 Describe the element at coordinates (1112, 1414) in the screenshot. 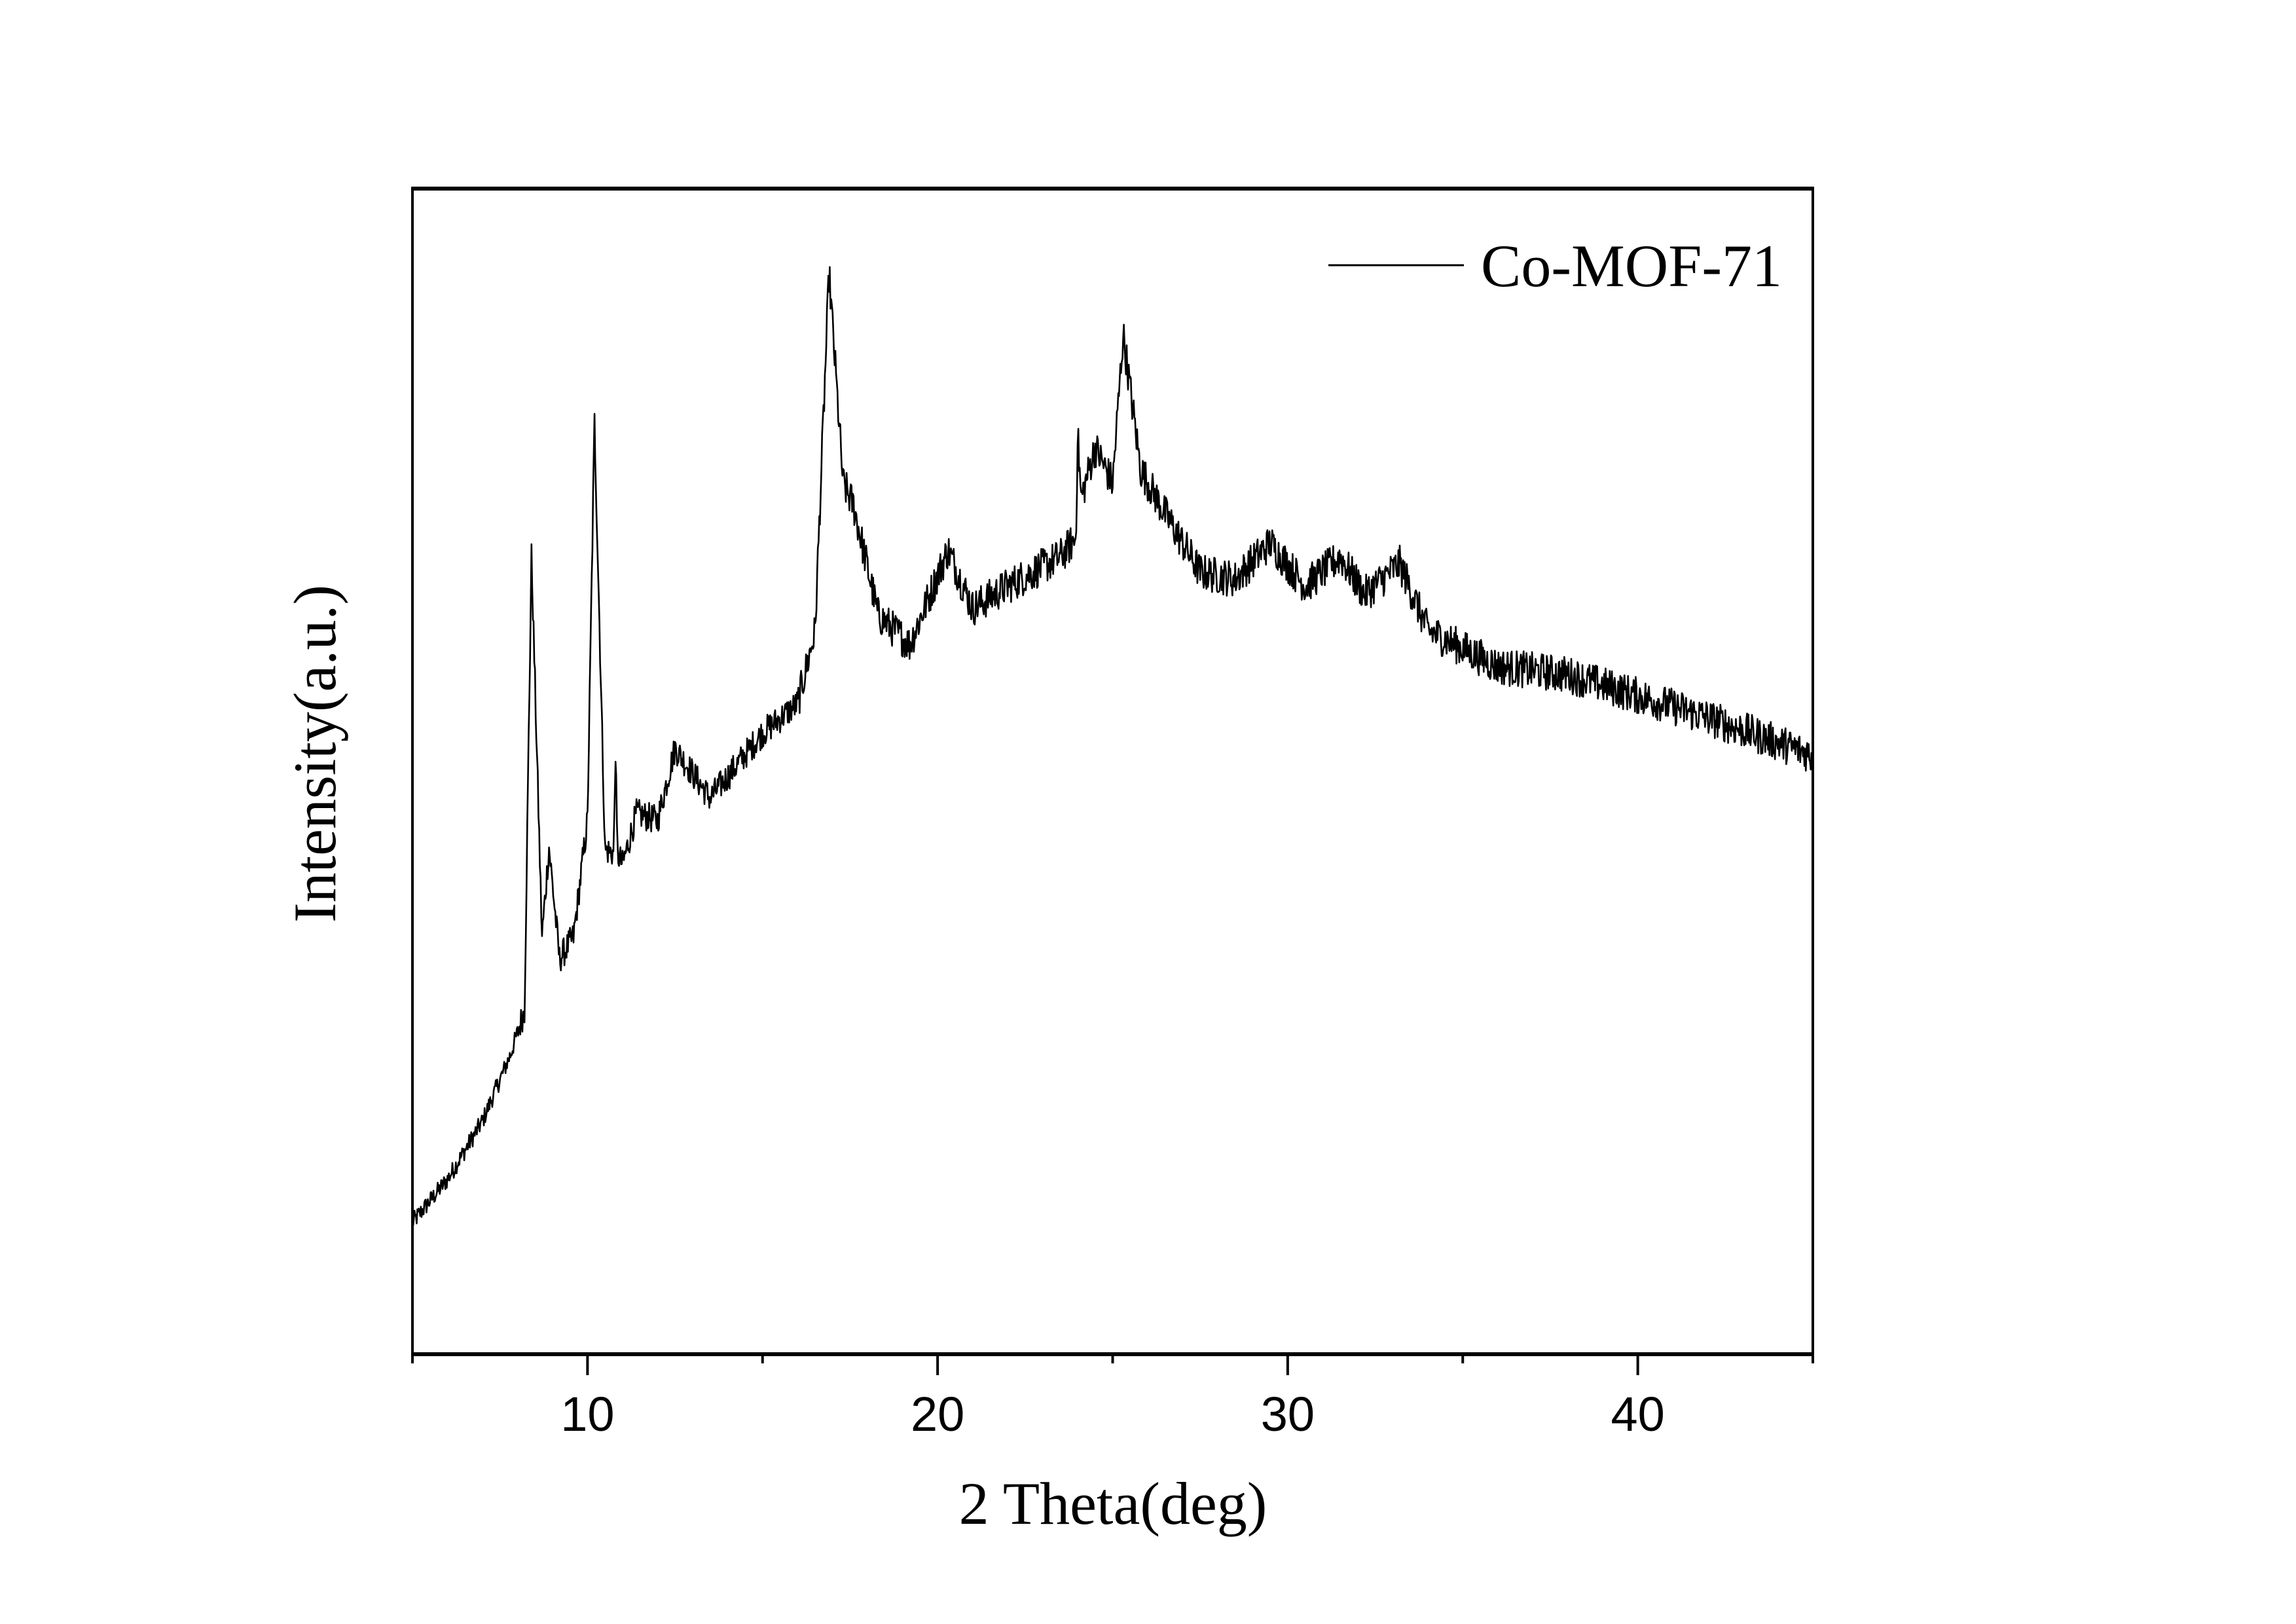

I see `x-tick-labels: 10 20 30 40` at that location.